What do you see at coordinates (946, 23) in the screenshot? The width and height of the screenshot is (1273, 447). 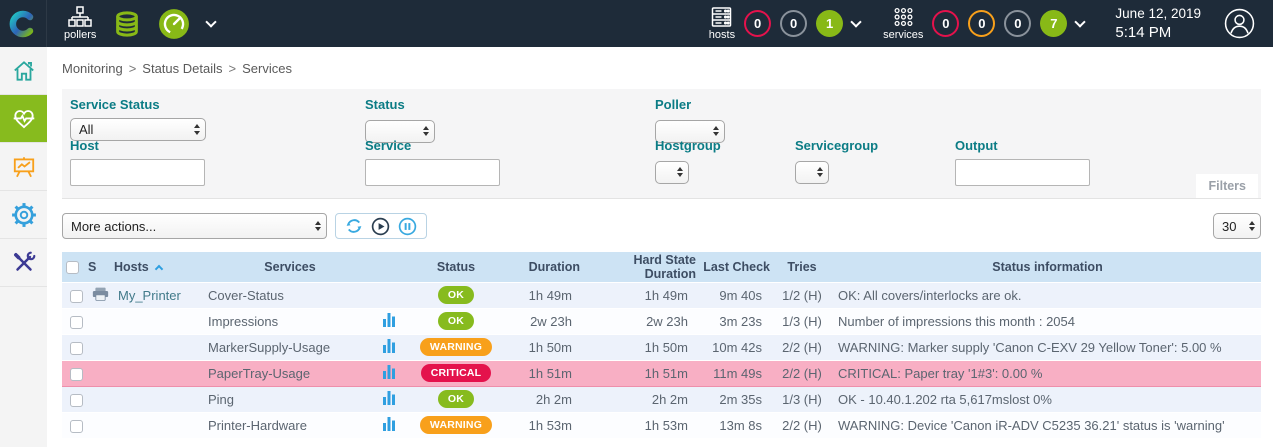 I see `services-critical-count: 0` at bounding box center [946, 23].